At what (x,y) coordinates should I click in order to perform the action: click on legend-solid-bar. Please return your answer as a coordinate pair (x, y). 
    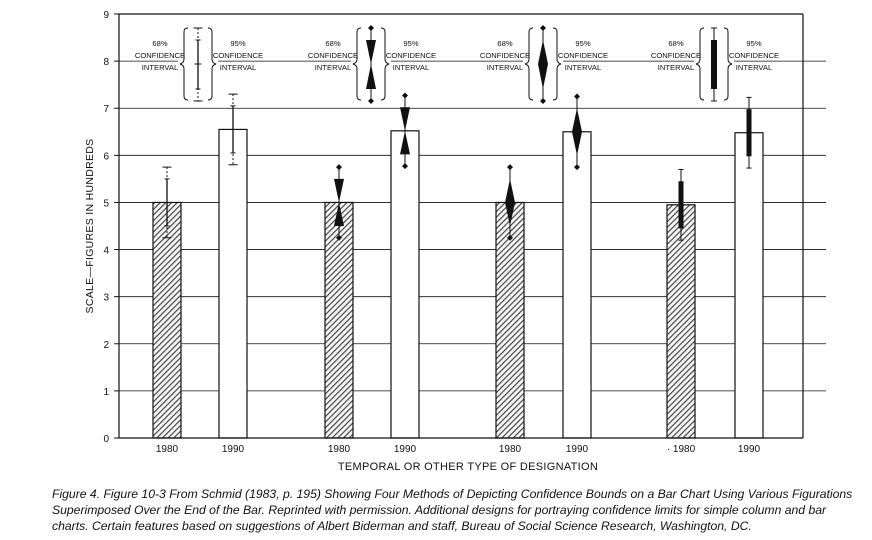
    Looking at the image, I should click on (714, 64).